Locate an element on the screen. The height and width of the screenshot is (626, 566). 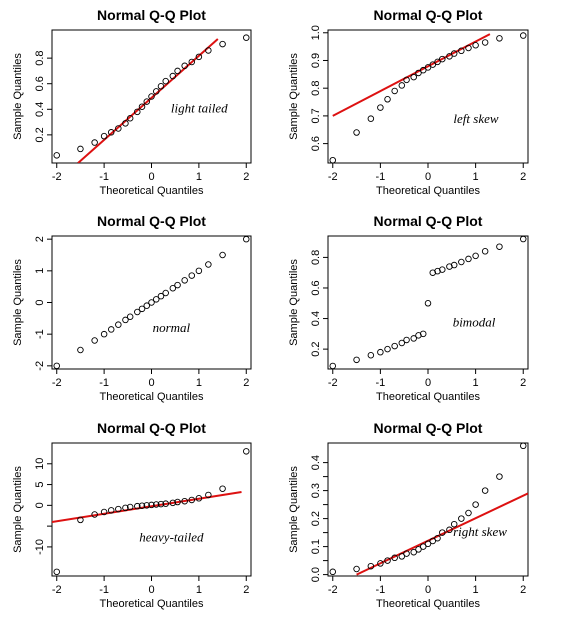
y-tick-label: 5 is located at coordinates (40, 485).